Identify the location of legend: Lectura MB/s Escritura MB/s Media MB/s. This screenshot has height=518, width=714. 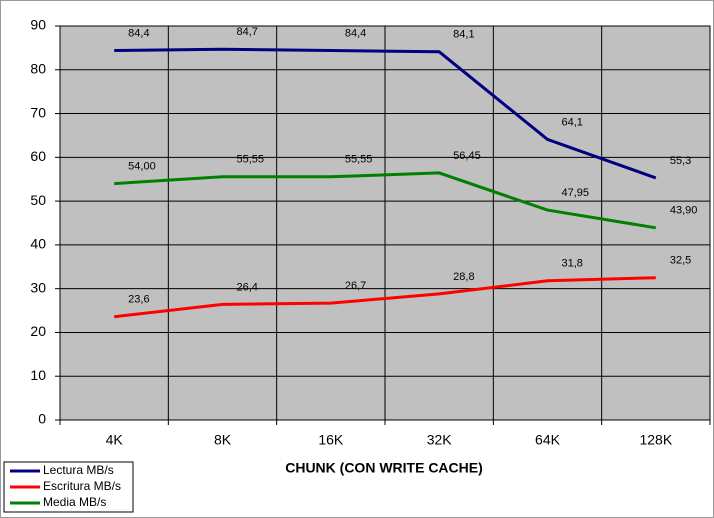
(68, 487).